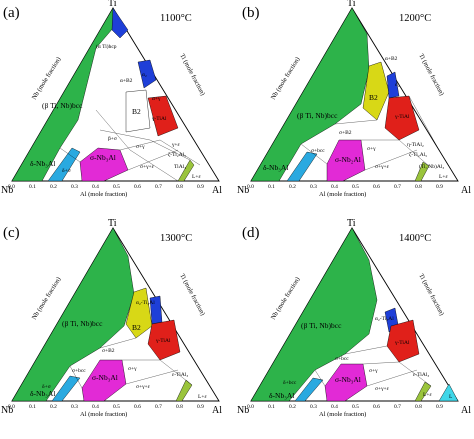  Describe the element at coordinates (180, 167) in the screenshot. I see `phase-tial3: TiAl₃` at that location.